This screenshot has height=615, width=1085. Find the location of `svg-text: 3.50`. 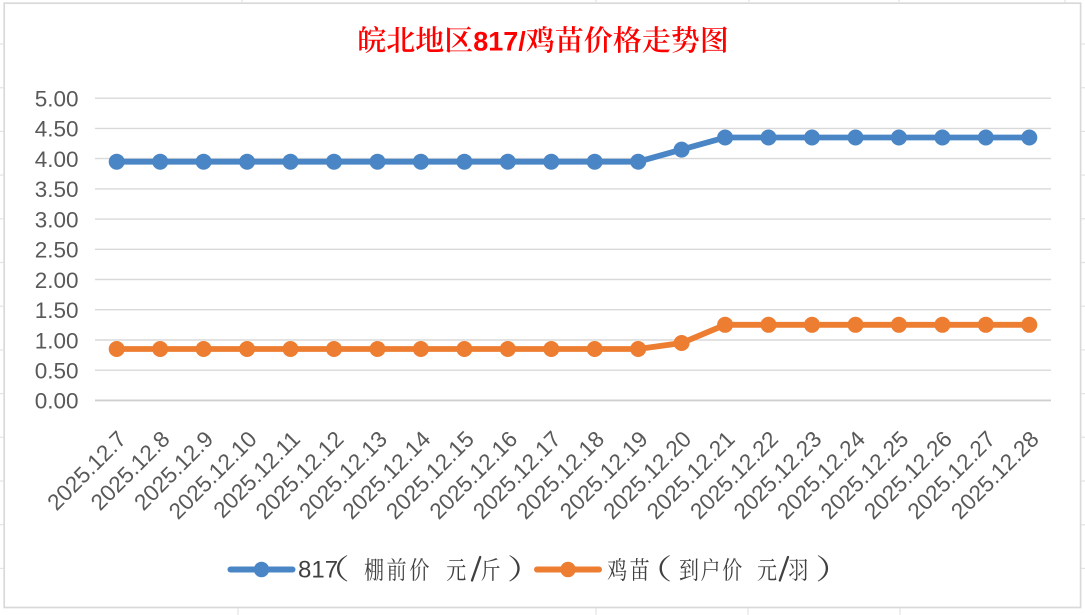

svg-text: 3.50 is located at coordinates (57, 189).